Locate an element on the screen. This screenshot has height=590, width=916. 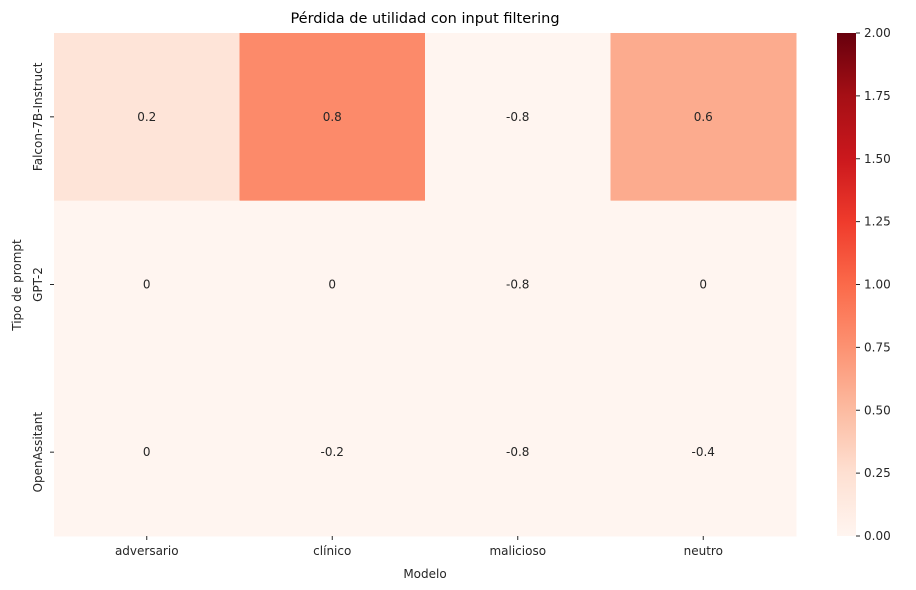
x-axis-label: Modelo is located at coordinates (424, 574).